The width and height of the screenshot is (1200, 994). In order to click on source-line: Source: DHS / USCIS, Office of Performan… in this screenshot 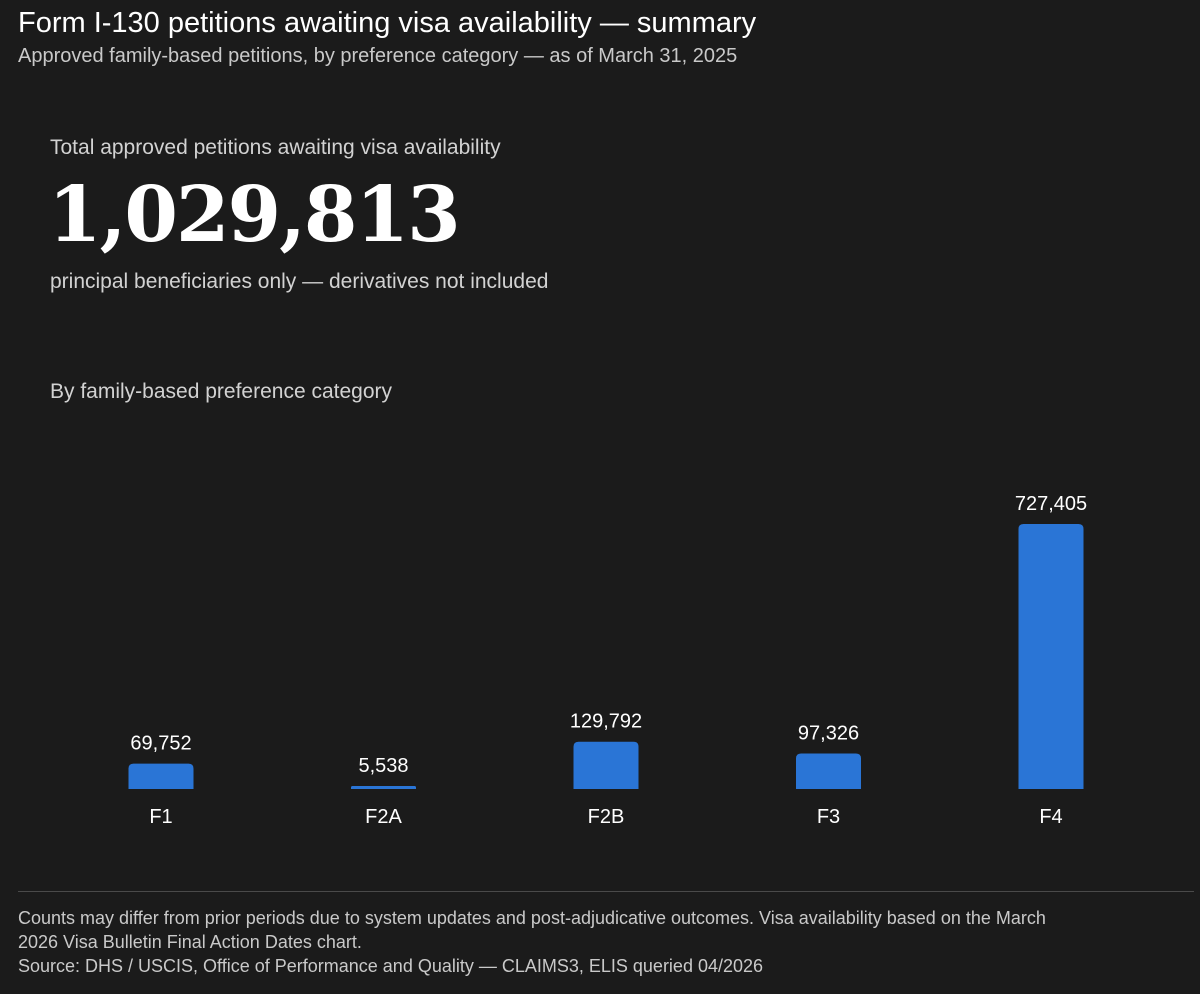, I will do `click(391, 966)`.